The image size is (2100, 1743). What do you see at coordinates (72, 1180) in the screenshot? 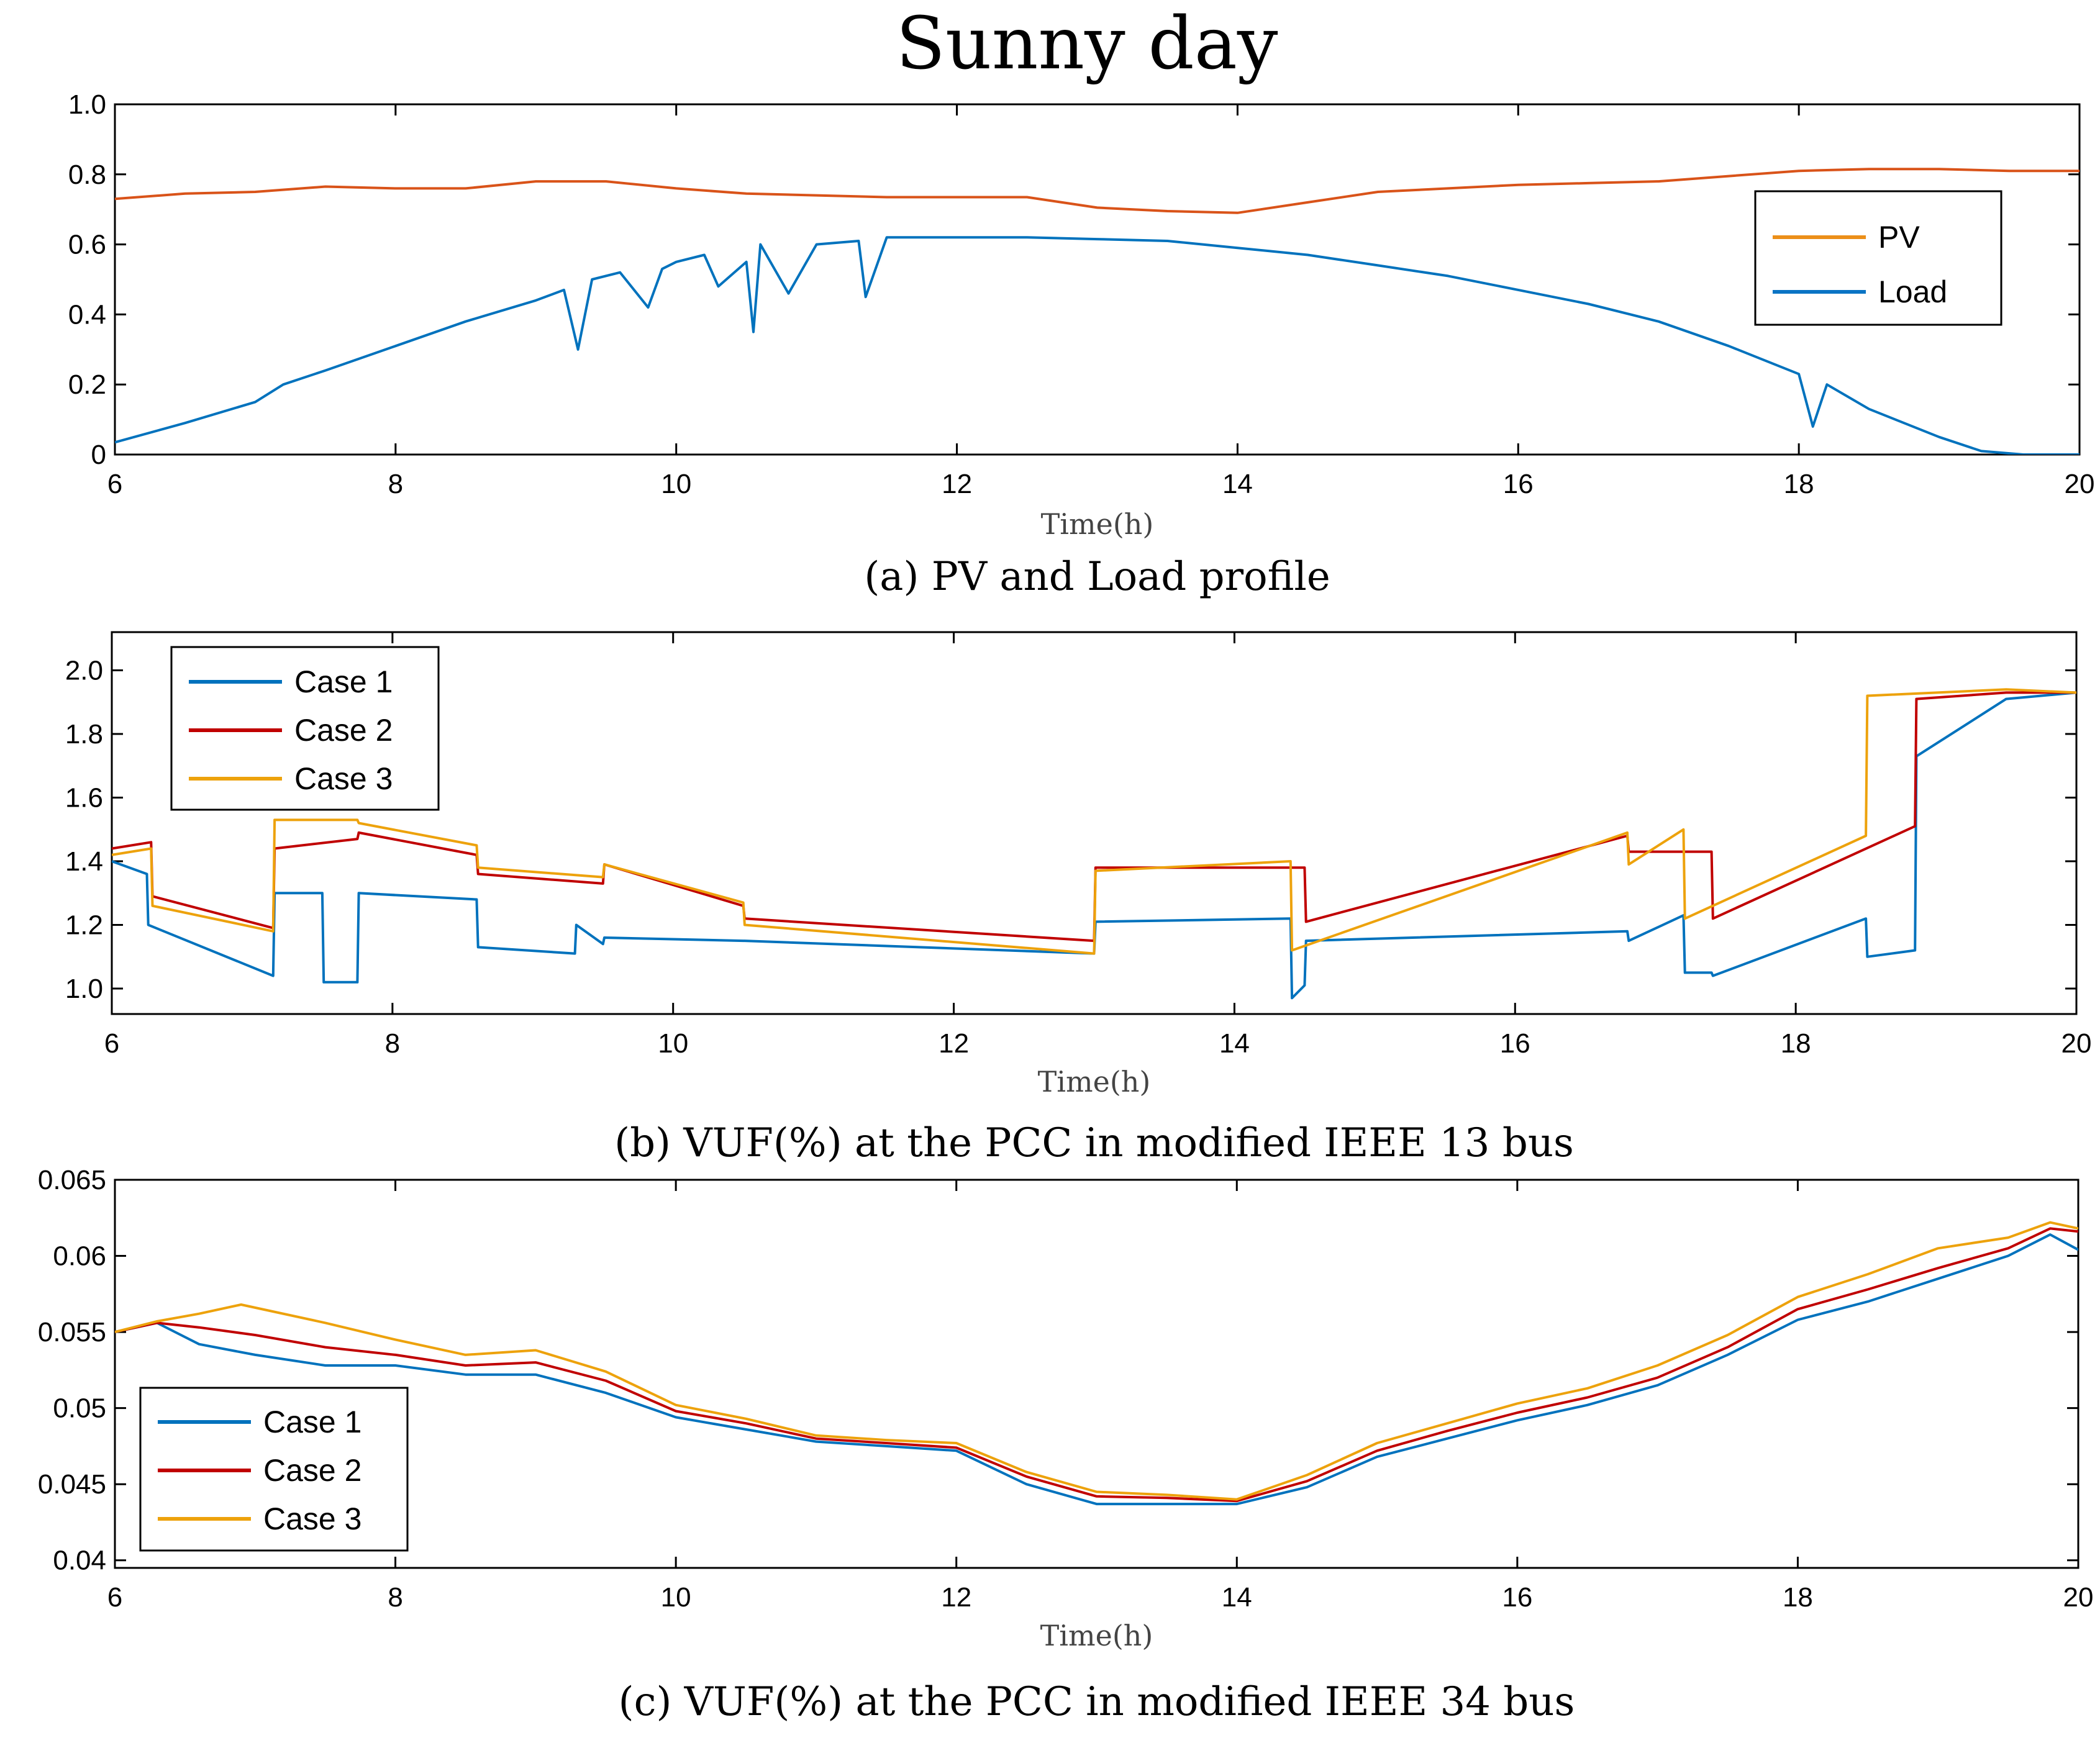
I see `y-tick-label: 0.065` at bounding box center [72, 1180].